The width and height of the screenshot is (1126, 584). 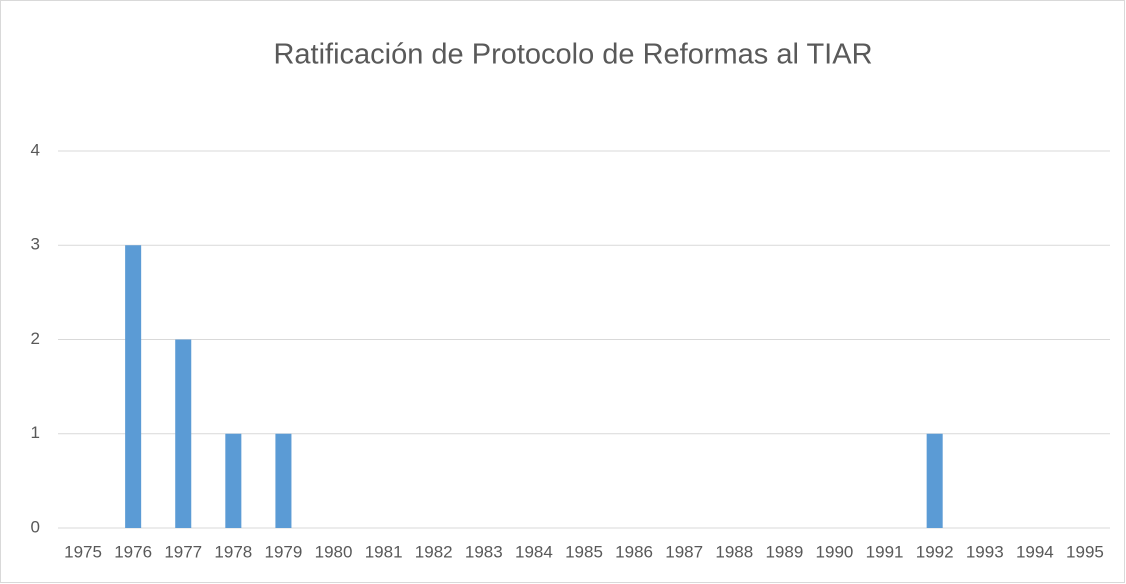 What do you see at coordinates (1035, 551) in the screenshot?
I see `x-tick-label: 1994` at bounding box center [1035, 551].